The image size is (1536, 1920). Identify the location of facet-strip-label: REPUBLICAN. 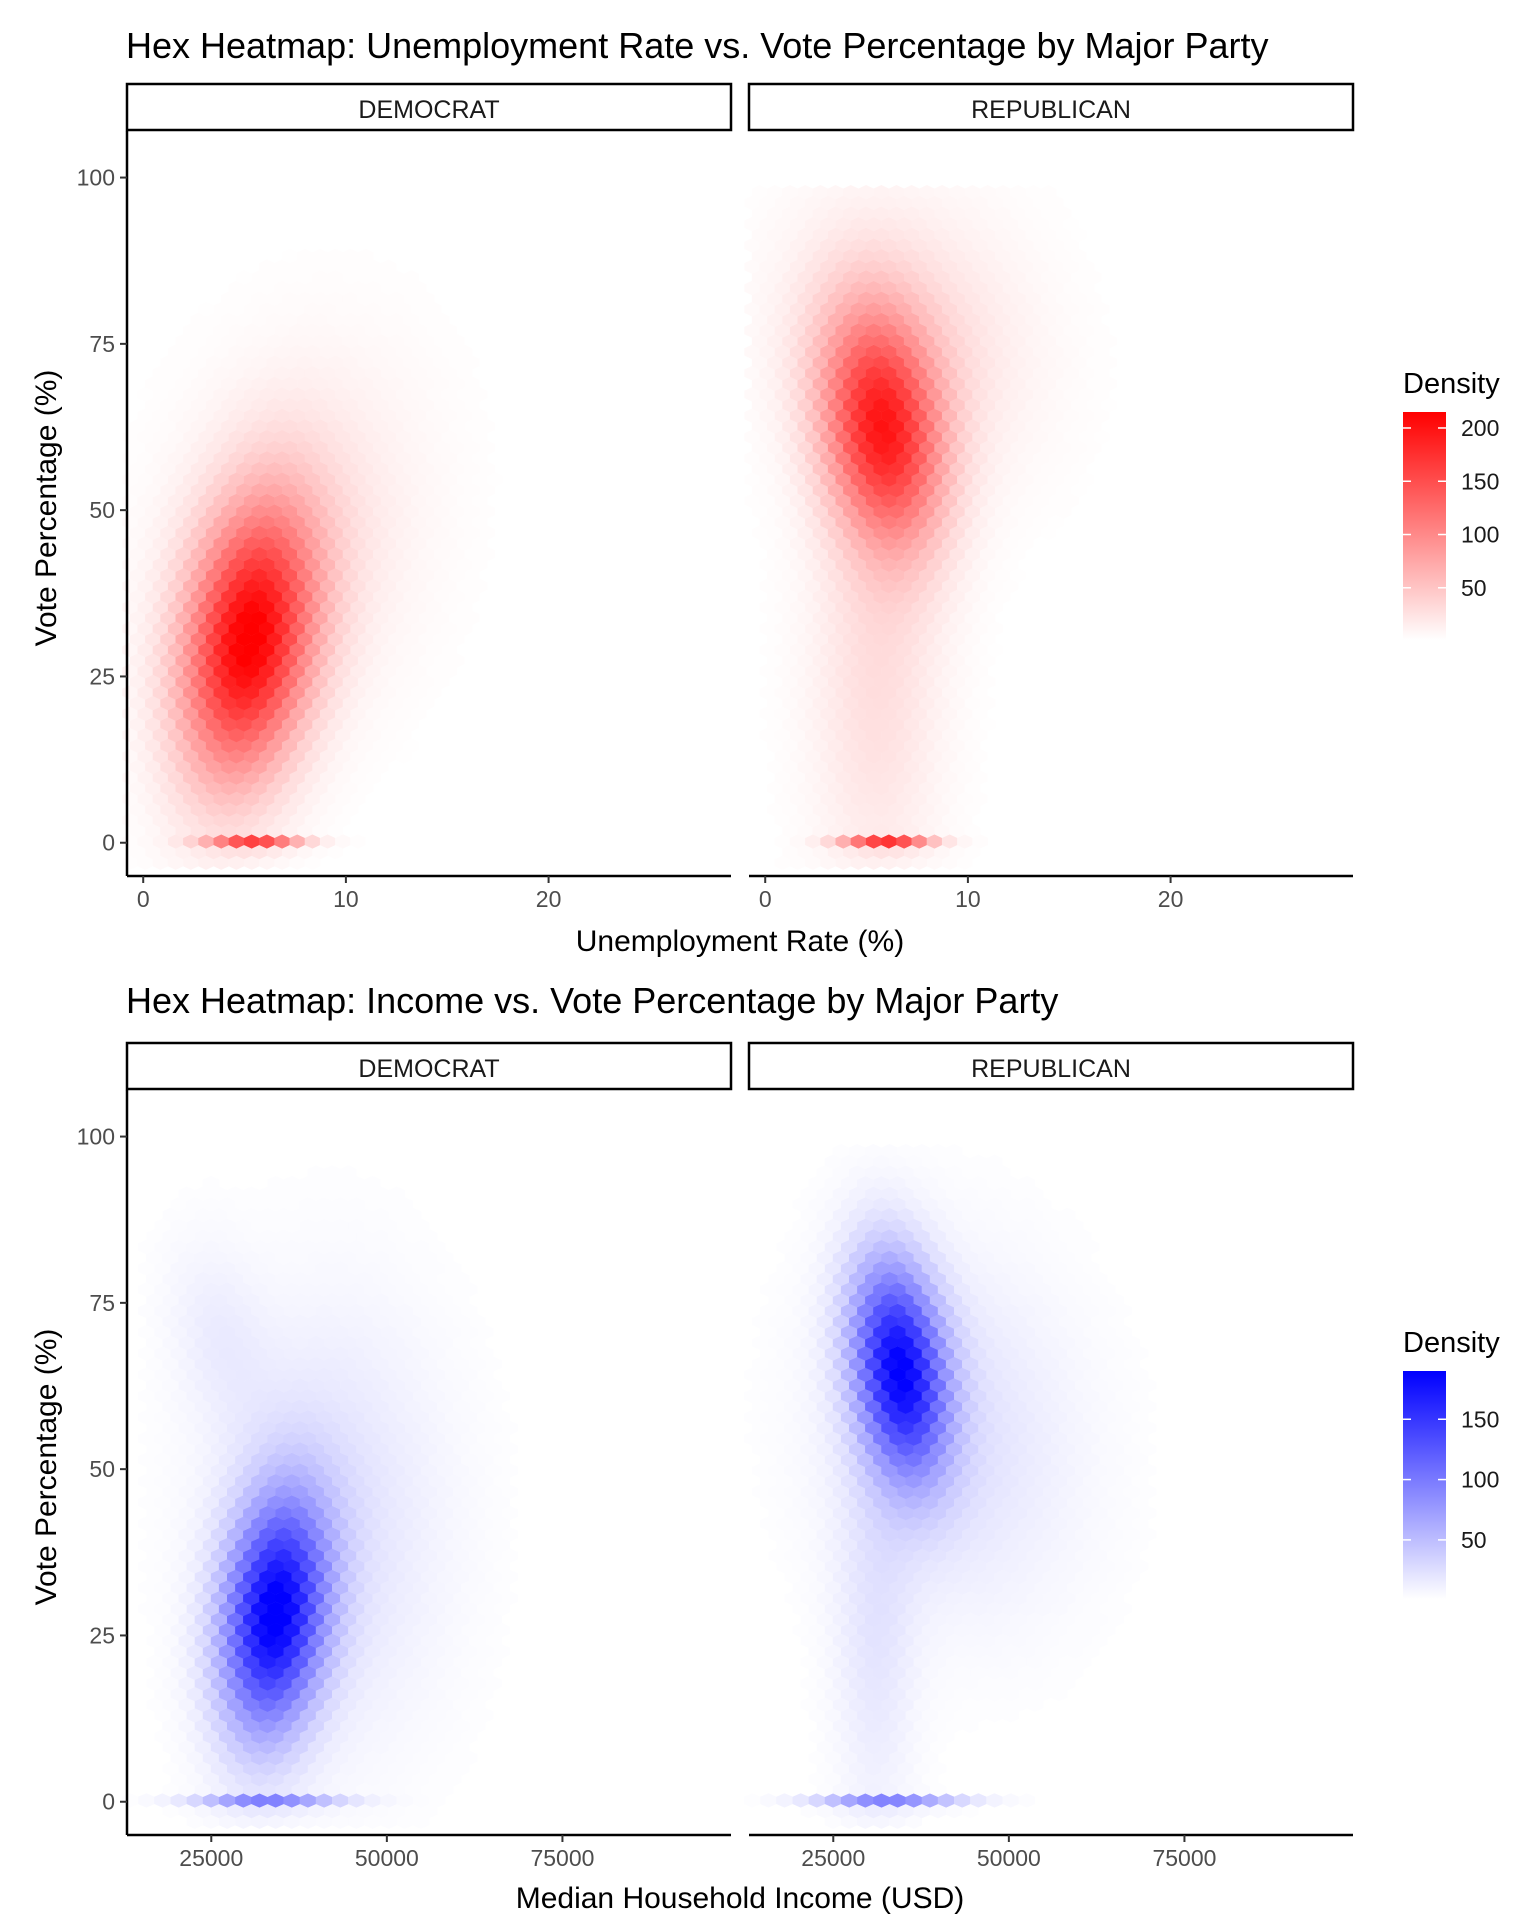
(1051, 110).